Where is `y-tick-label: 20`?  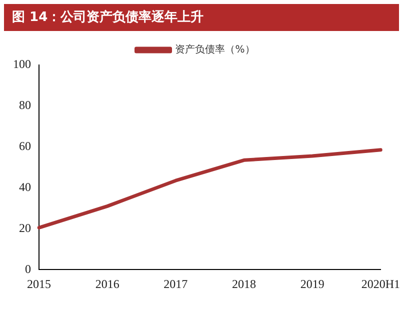 y-tick-label: 20 is located at coordinates (25, 227).